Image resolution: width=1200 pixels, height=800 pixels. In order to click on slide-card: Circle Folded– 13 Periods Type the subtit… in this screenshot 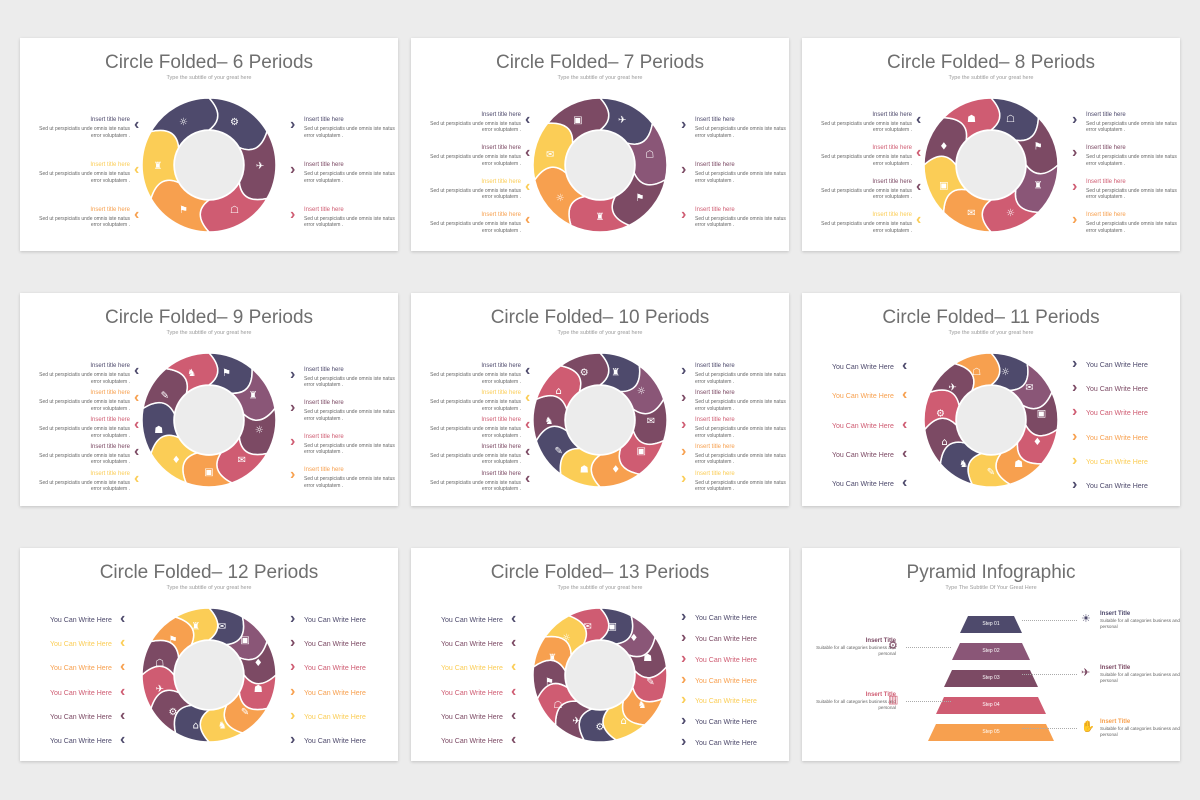, I will do `click(600, 654)`.